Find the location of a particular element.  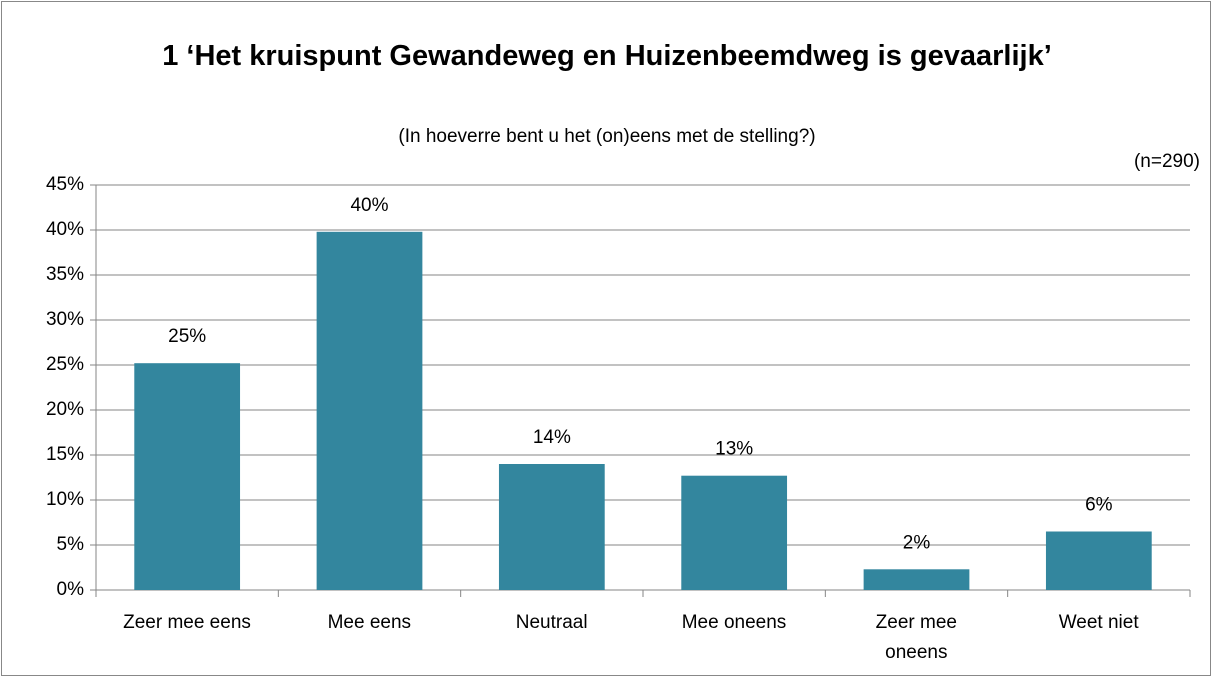

data-label: 14% is located at coordinates (552, 437).